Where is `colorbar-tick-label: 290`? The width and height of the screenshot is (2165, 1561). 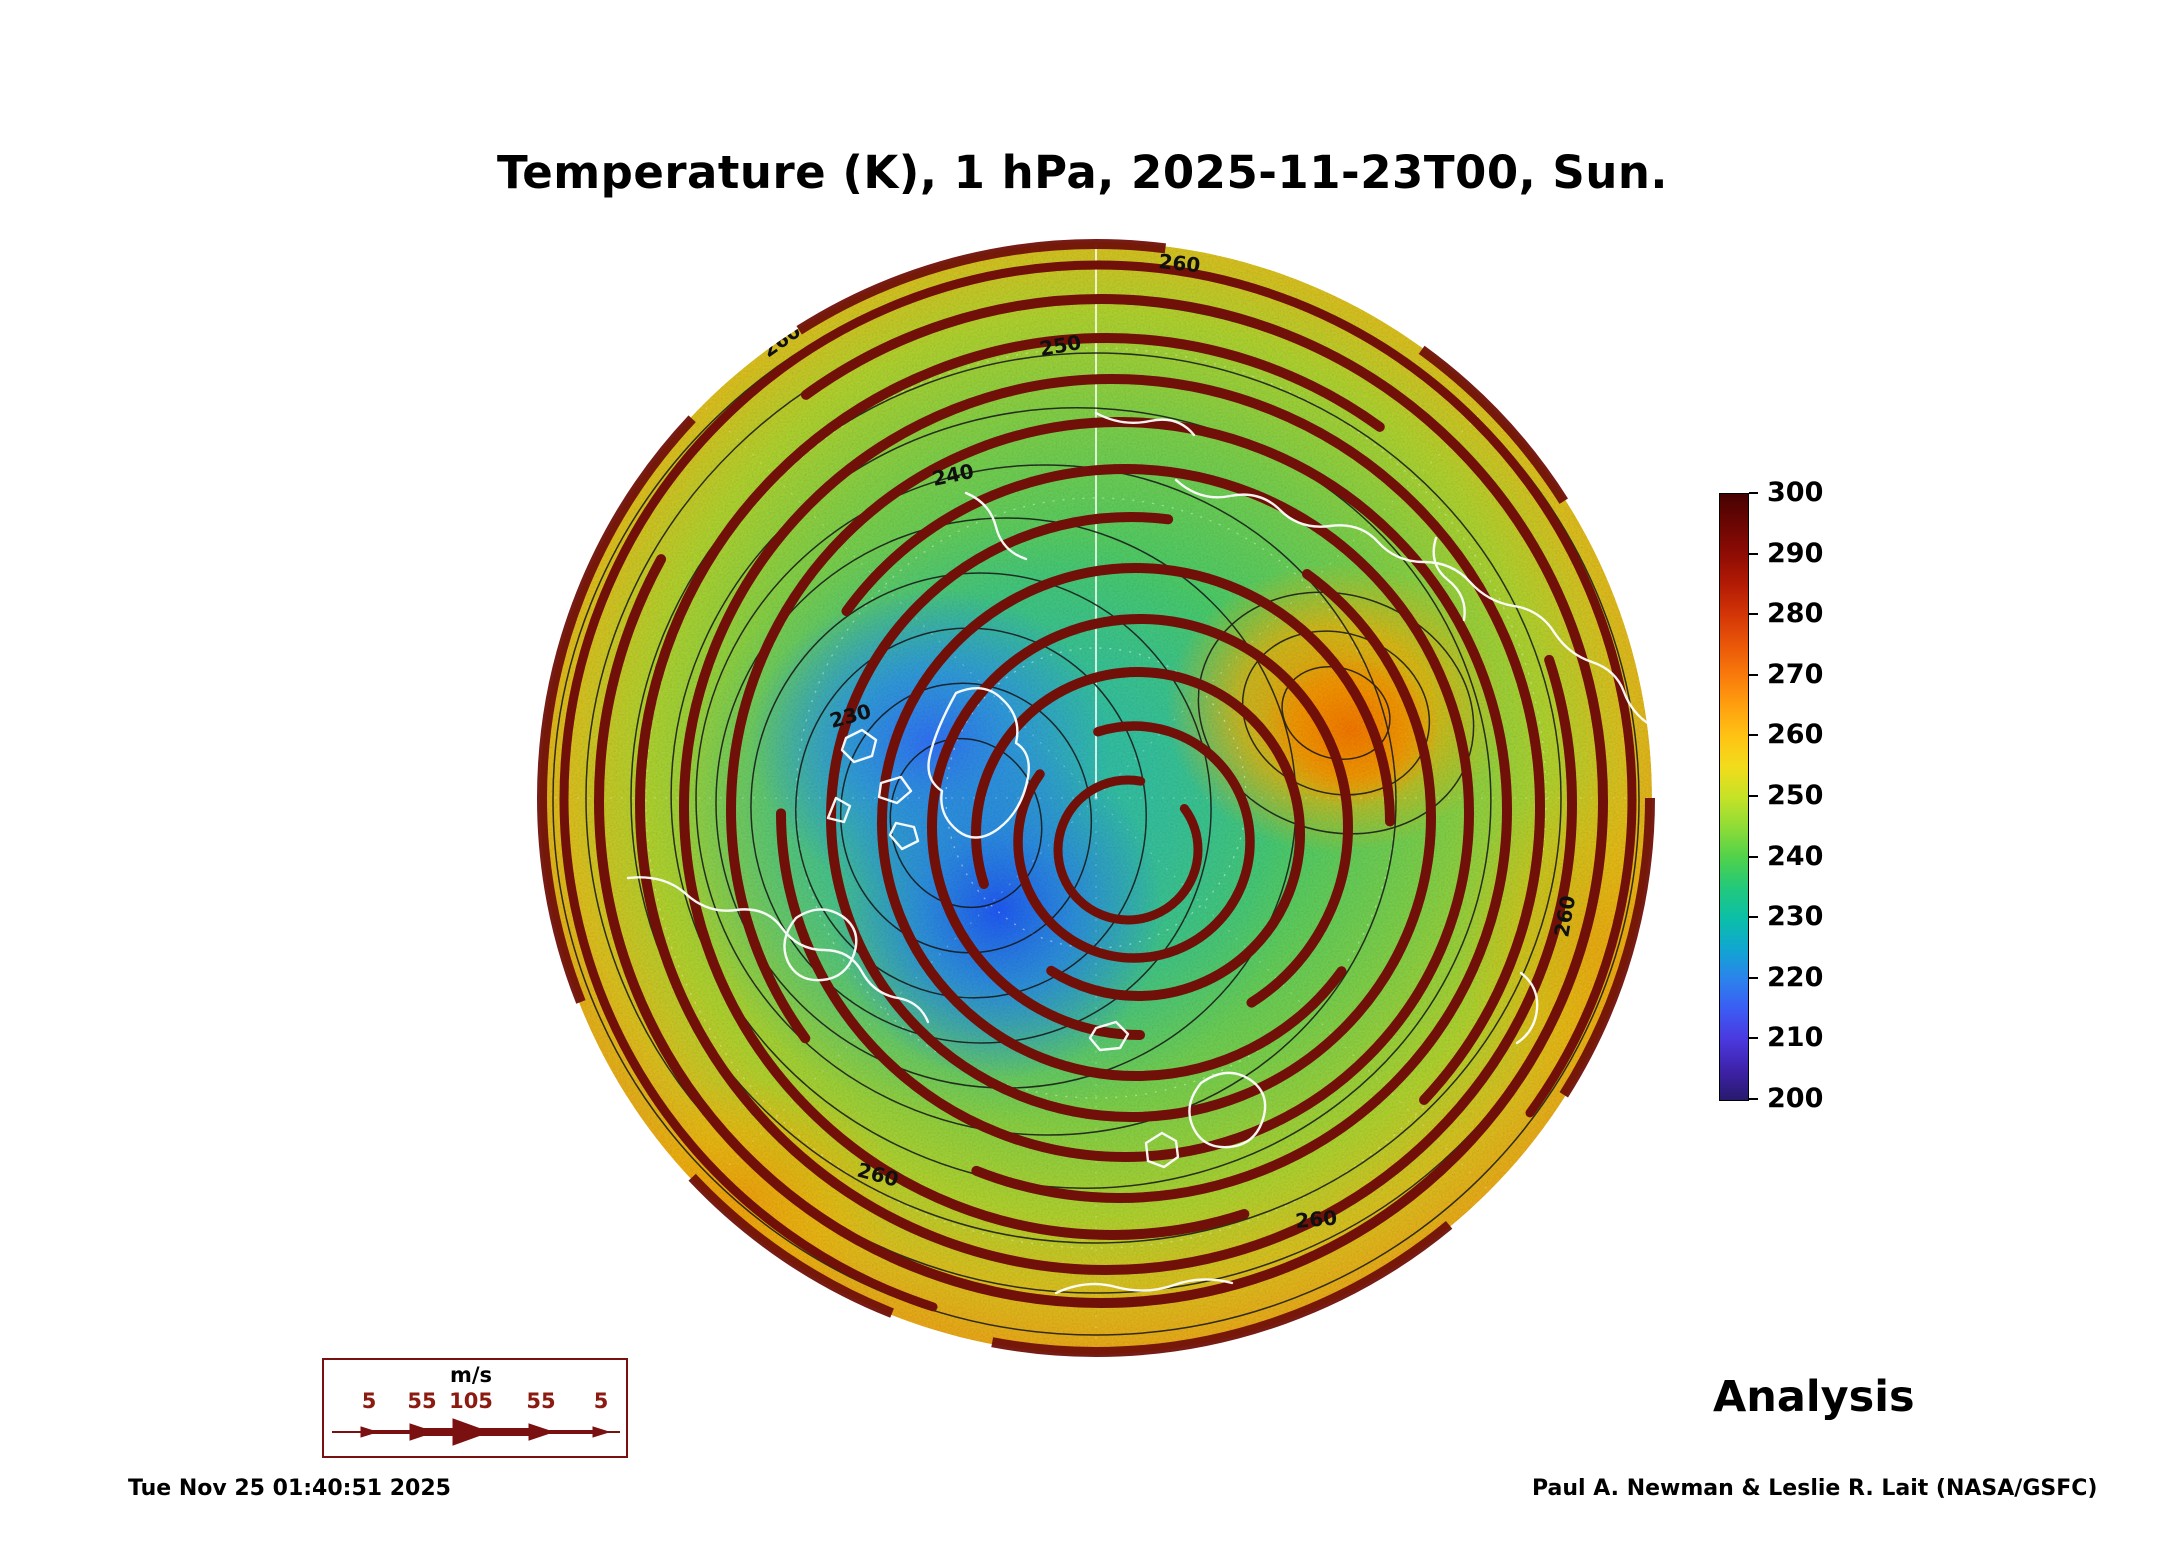 colorbar-tick-label: 290 is located at coordinates (1795, 553).